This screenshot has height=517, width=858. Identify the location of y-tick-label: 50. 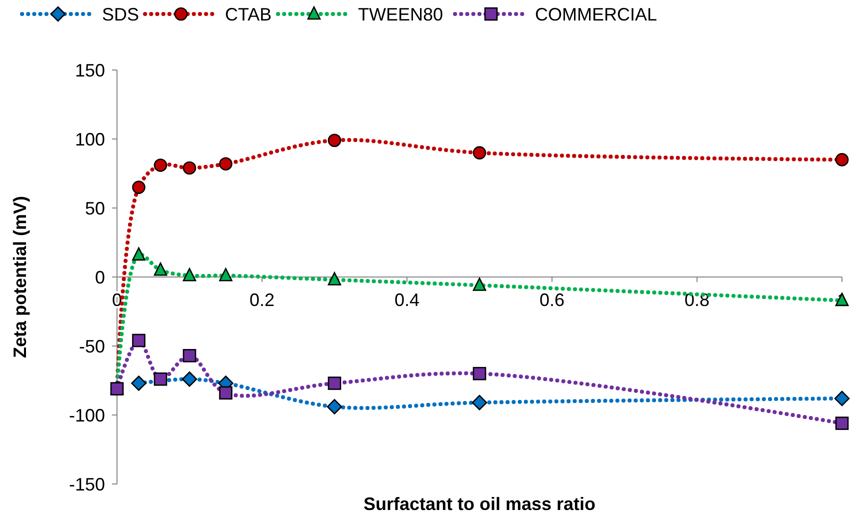
(94, 208).